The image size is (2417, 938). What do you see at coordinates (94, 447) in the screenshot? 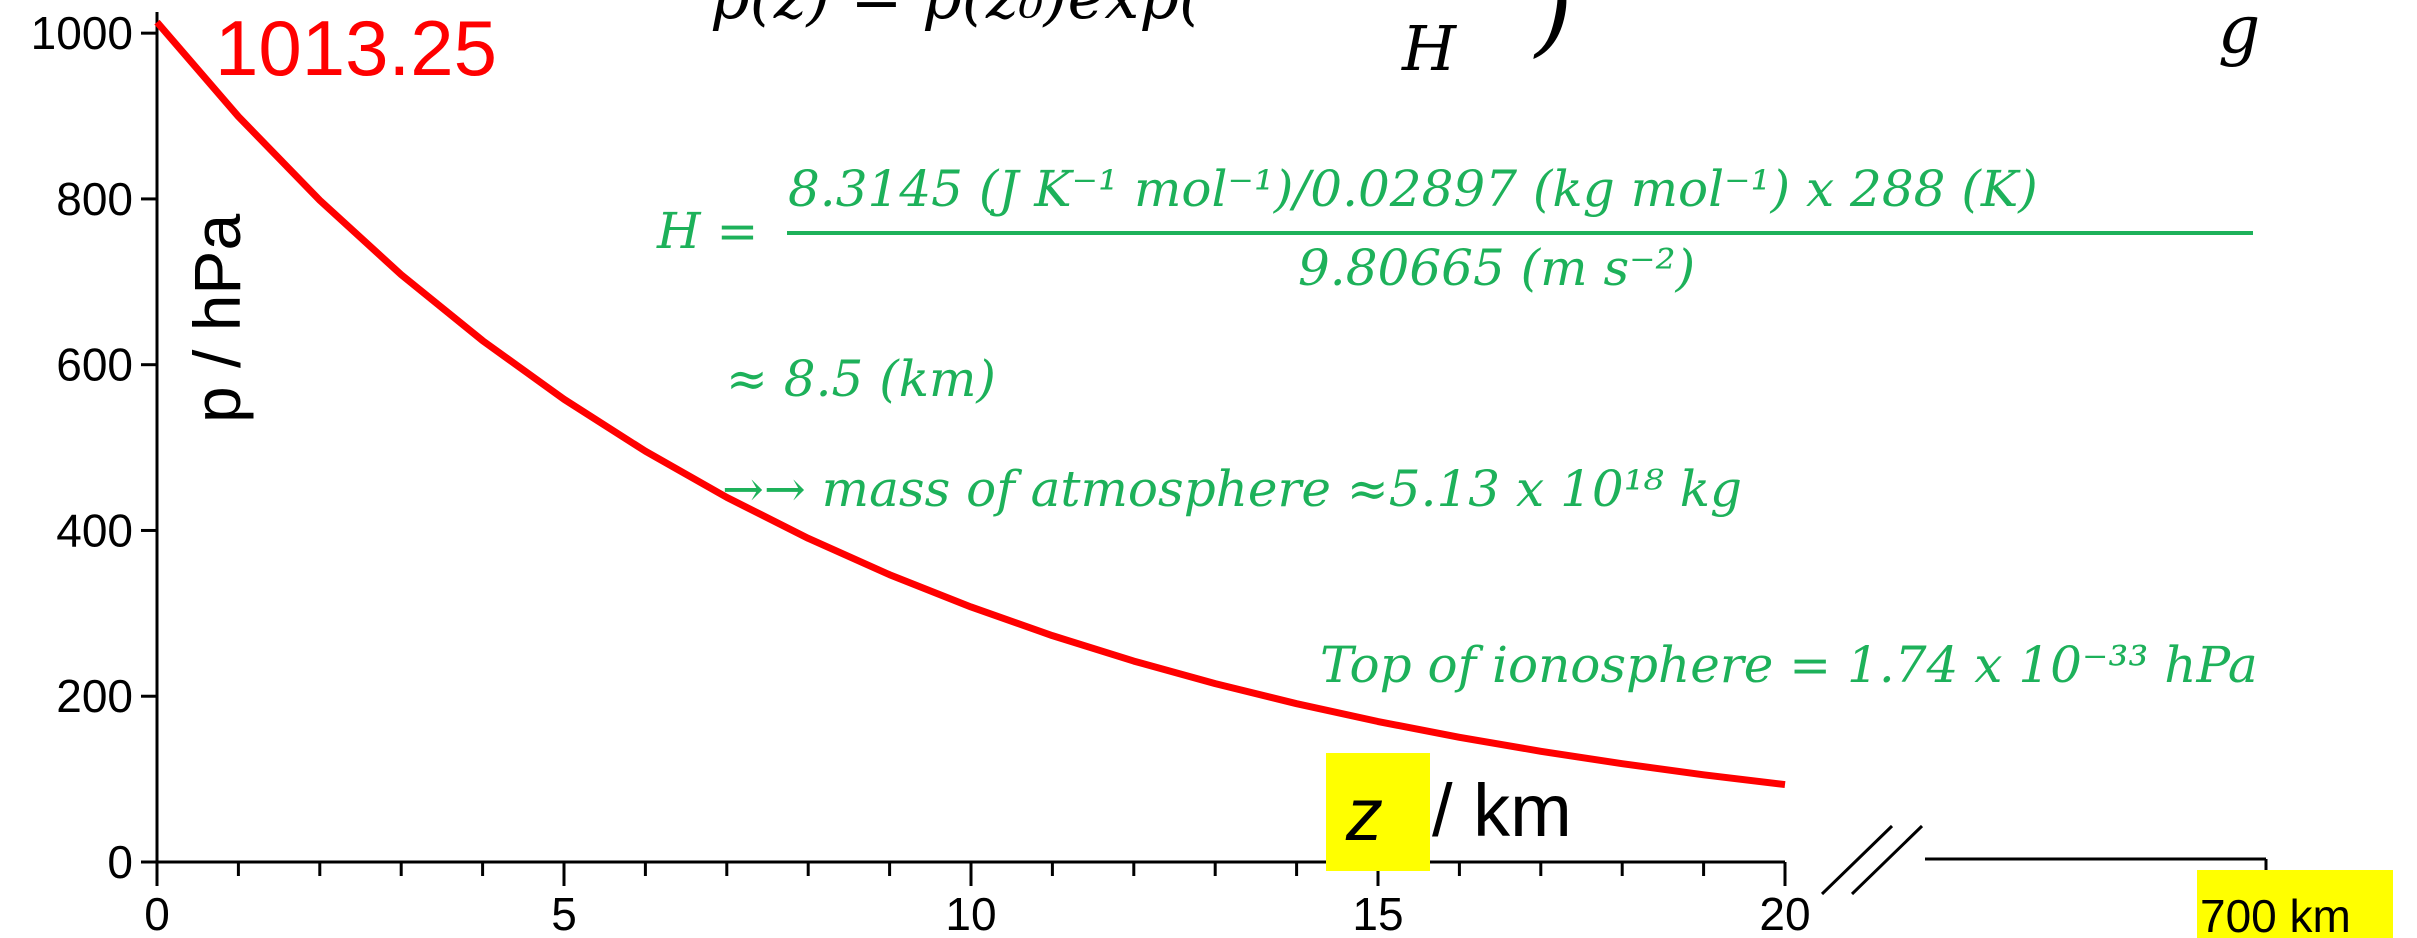
I see `y-ticks: 0 200 400 600 800 1000` at bounding box center [94, 447].